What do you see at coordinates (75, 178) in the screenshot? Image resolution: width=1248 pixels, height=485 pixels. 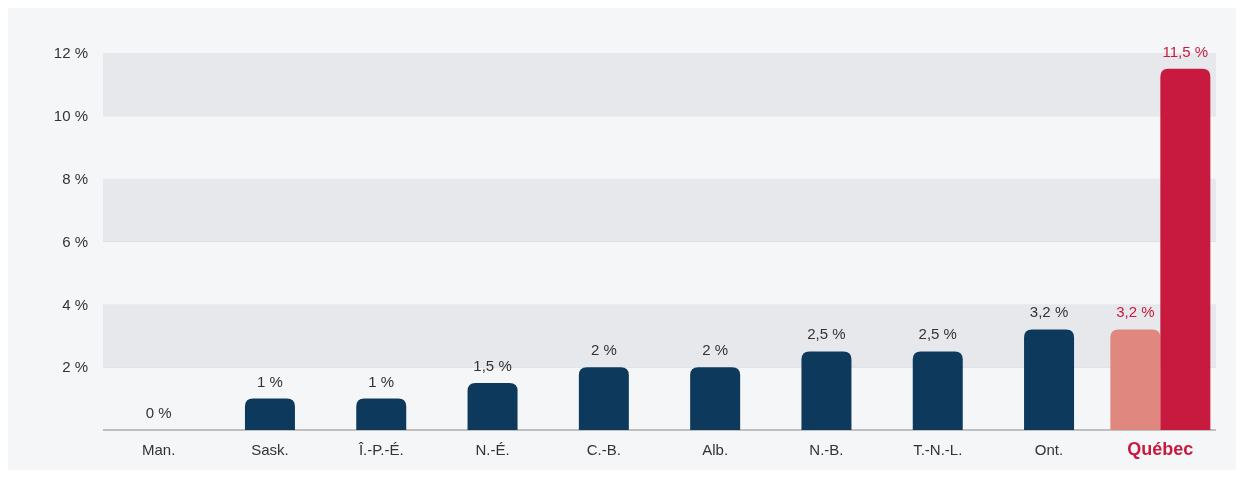 I see `y-tick-label: 8 %` at bounding box center [75, 178].